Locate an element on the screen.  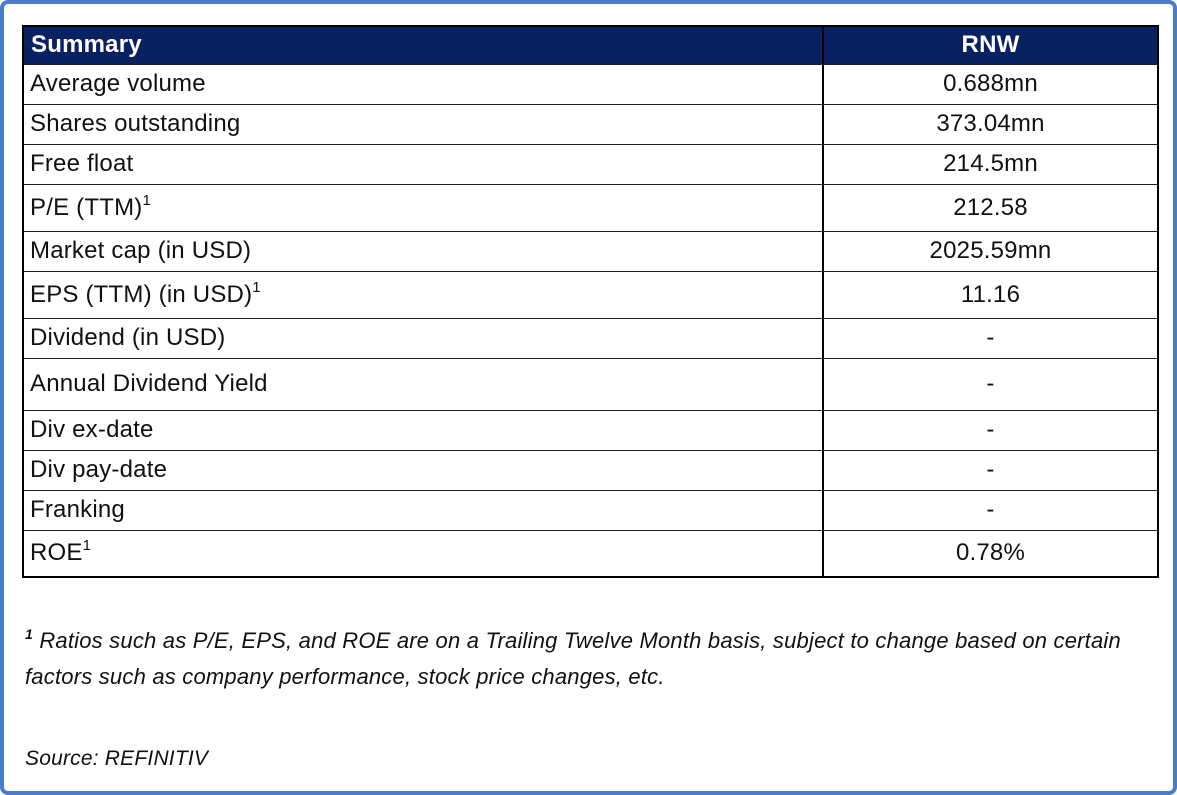
table-row: Annual Dividend Yield - is located at coordinates (590, 384).